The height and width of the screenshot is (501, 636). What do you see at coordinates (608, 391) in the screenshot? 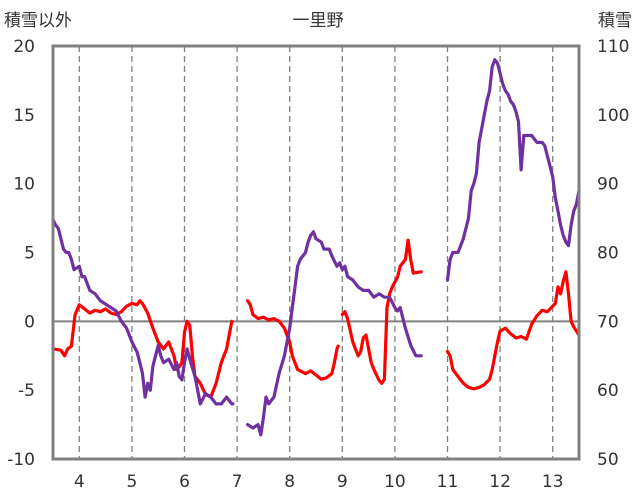
I see `right-tick-label: 60` at bounding box center [608, 391].